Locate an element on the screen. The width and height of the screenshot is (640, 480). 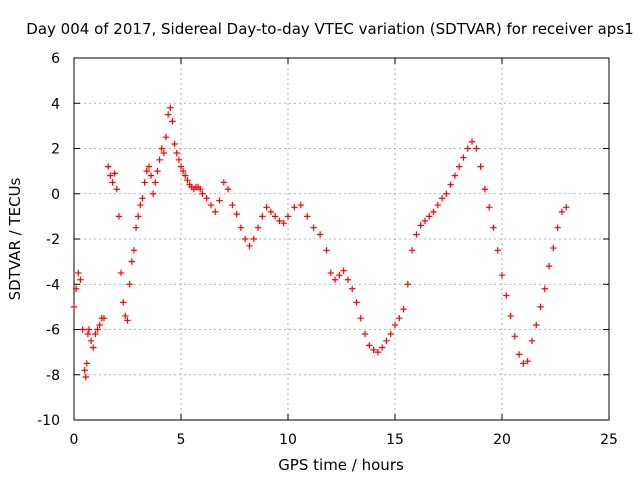
y-tick-label: 0 is located at coordinates (55, 195).